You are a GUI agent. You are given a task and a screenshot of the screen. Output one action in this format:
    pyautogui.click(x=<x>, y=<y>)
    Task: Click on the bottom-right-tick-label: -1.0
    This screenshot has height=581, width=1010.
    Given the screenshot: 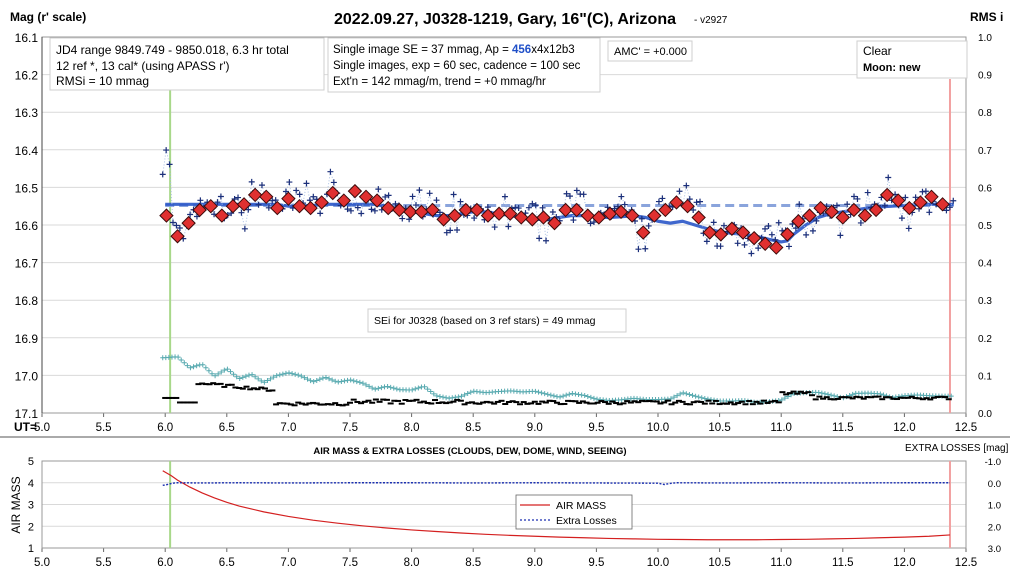 What is the action you would take?
    pyautogui.click(x=993, y=462)
    